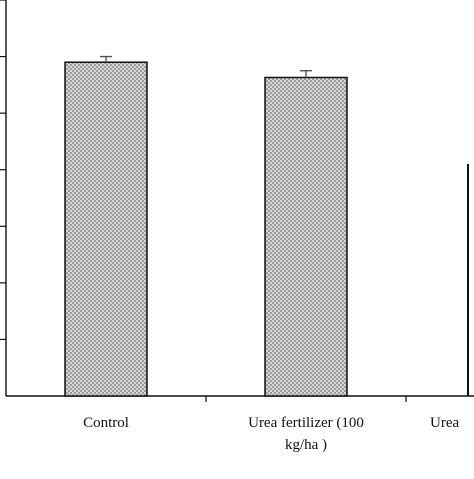 The height and width of the screenshot is (479, 474). Describe the element at coordinates (306, 423) in the screenshot. I see `x-tick-label: Urea fertilizer (100` at that location.